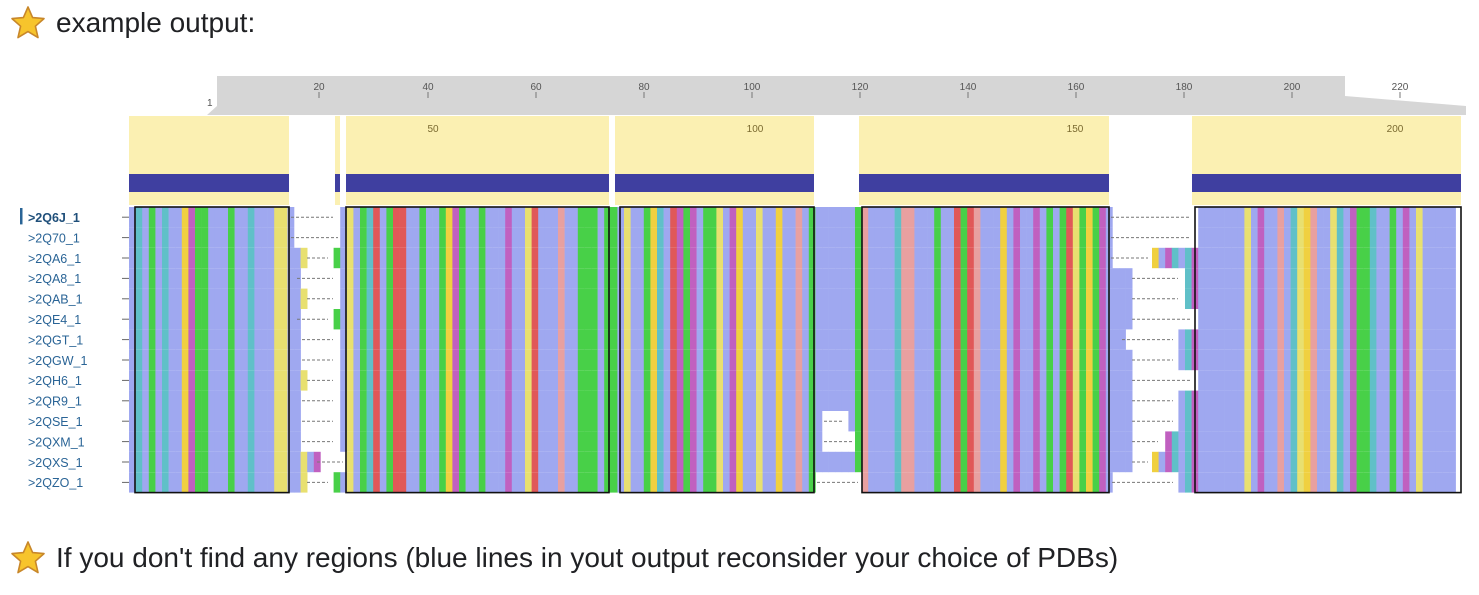 Image resolution: width=1479 pixels, height=595 pixels. I want to click on region-bar, so click(984, 183).